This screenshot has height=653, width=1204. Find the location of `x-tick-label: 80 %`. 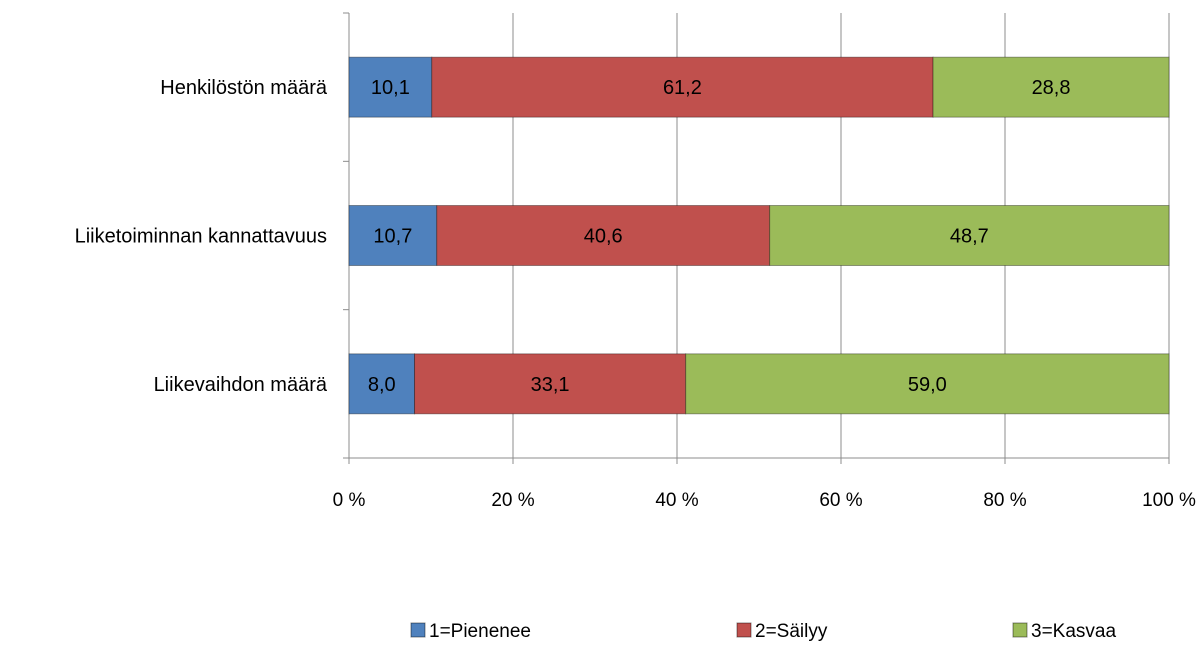

x-tick-label: 80 % is located at coordinates (1004, 500).